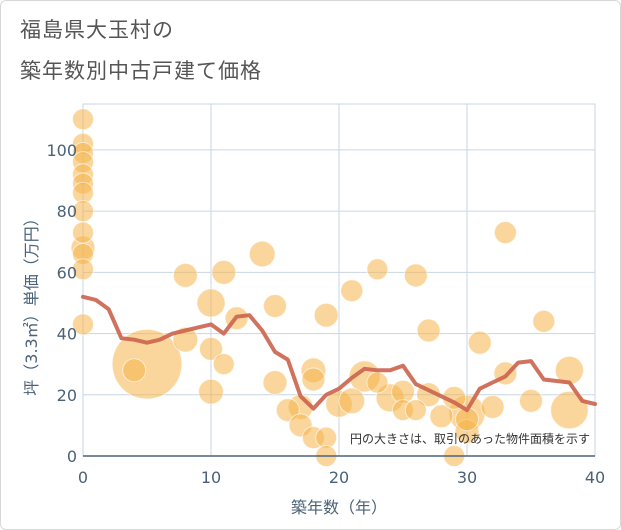 The image size is (621, 530). Describe the element at coordinates (97, 30) in the screenshot. I see `chart-title-line1: 福島県大玉村の` at that location.